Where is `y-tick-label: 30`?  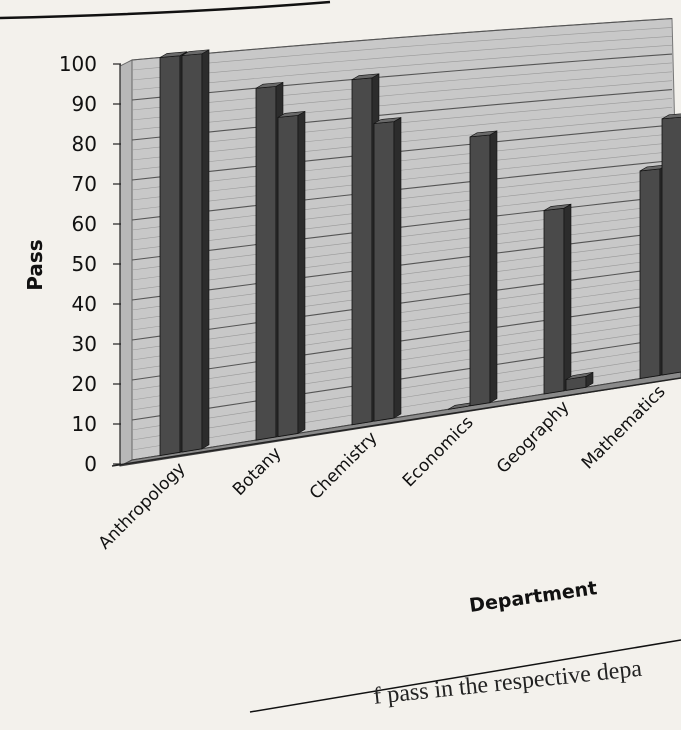 y-tick-label: 30 is located at coordinates (84, 344).